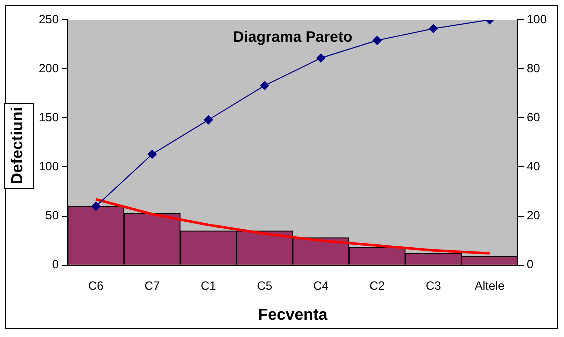 This screenshot has width=564, height=337. I want to click on y-tick-label: 200, so click(49, 68).